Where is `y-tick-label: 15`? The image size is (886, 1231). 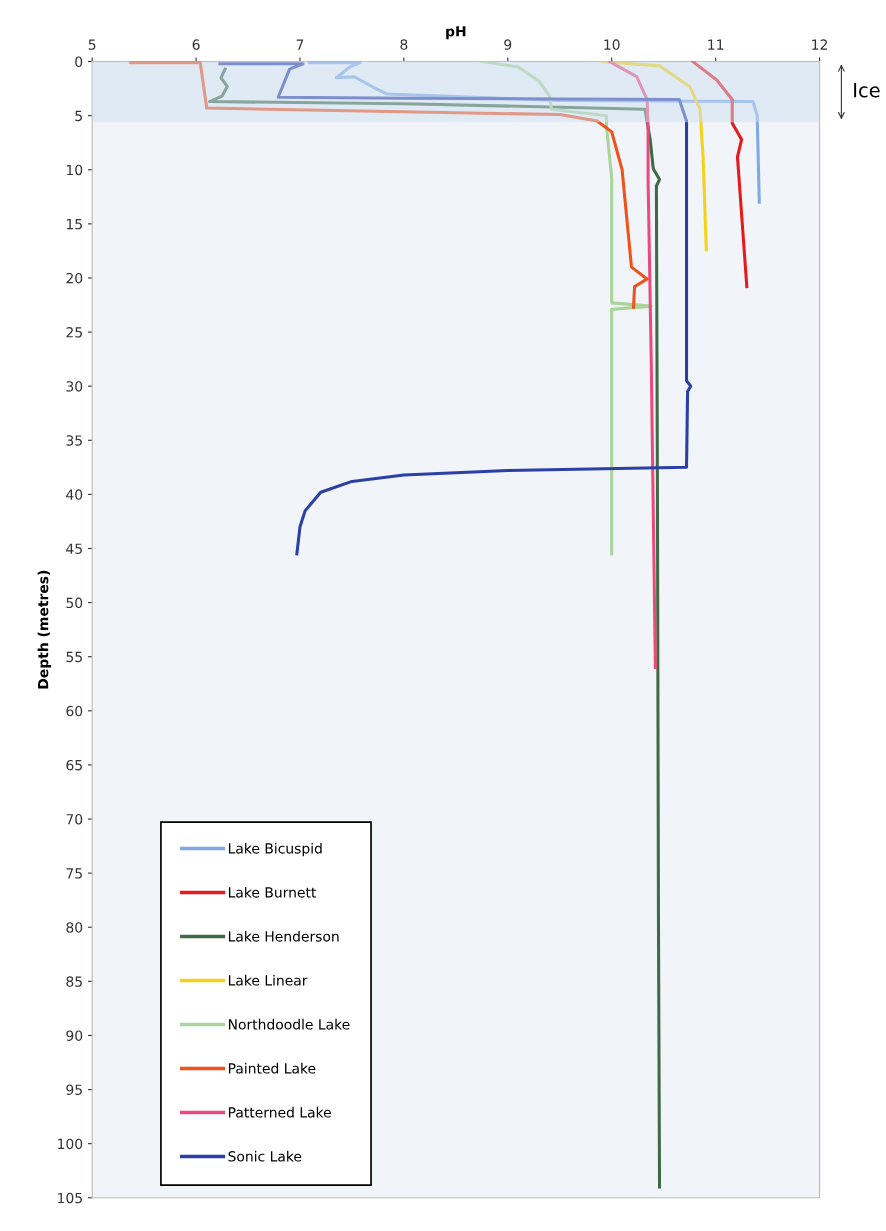
y-tick-label: 15 is located at coordinates (74, 224).